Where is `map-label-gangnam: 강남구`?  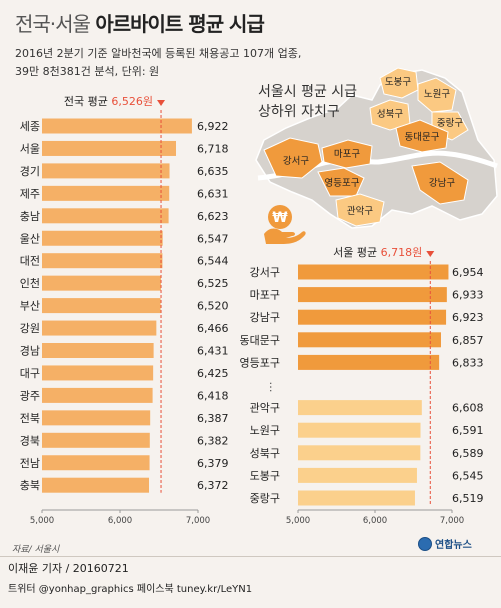 map-label-gangnam: 강남구 is located at coordinates (442, 183).